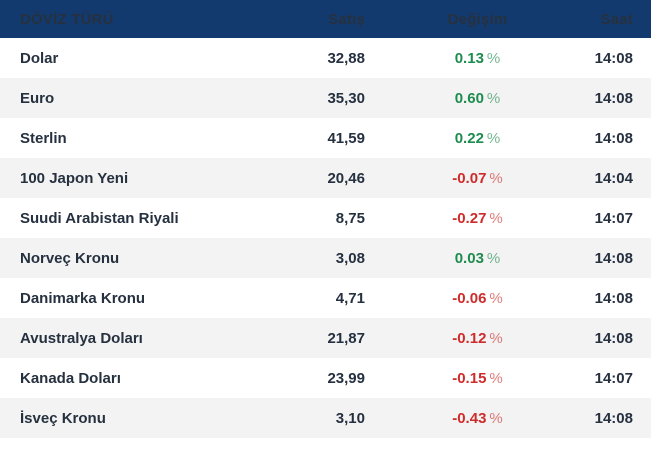 This screenshot has width=651, height=455. I want to click on sale-value: 20,46, so click(346, 178).